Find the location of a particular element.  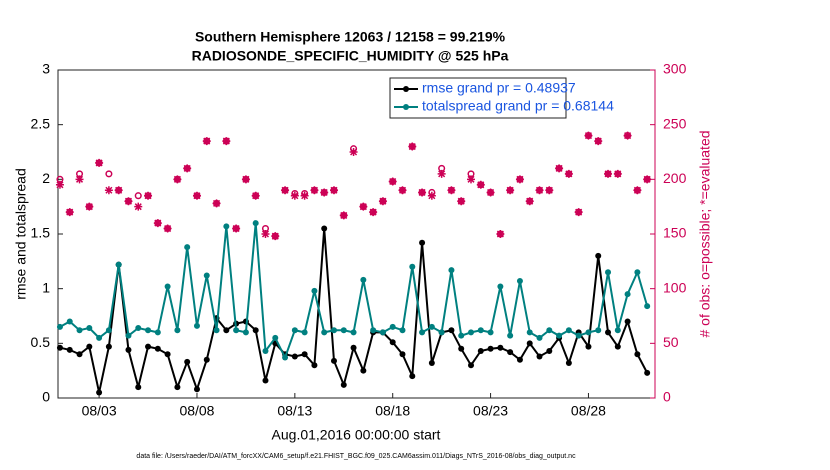

legend-label: rmse grand pr = 0.48937 is located at coordinates (499, 88).